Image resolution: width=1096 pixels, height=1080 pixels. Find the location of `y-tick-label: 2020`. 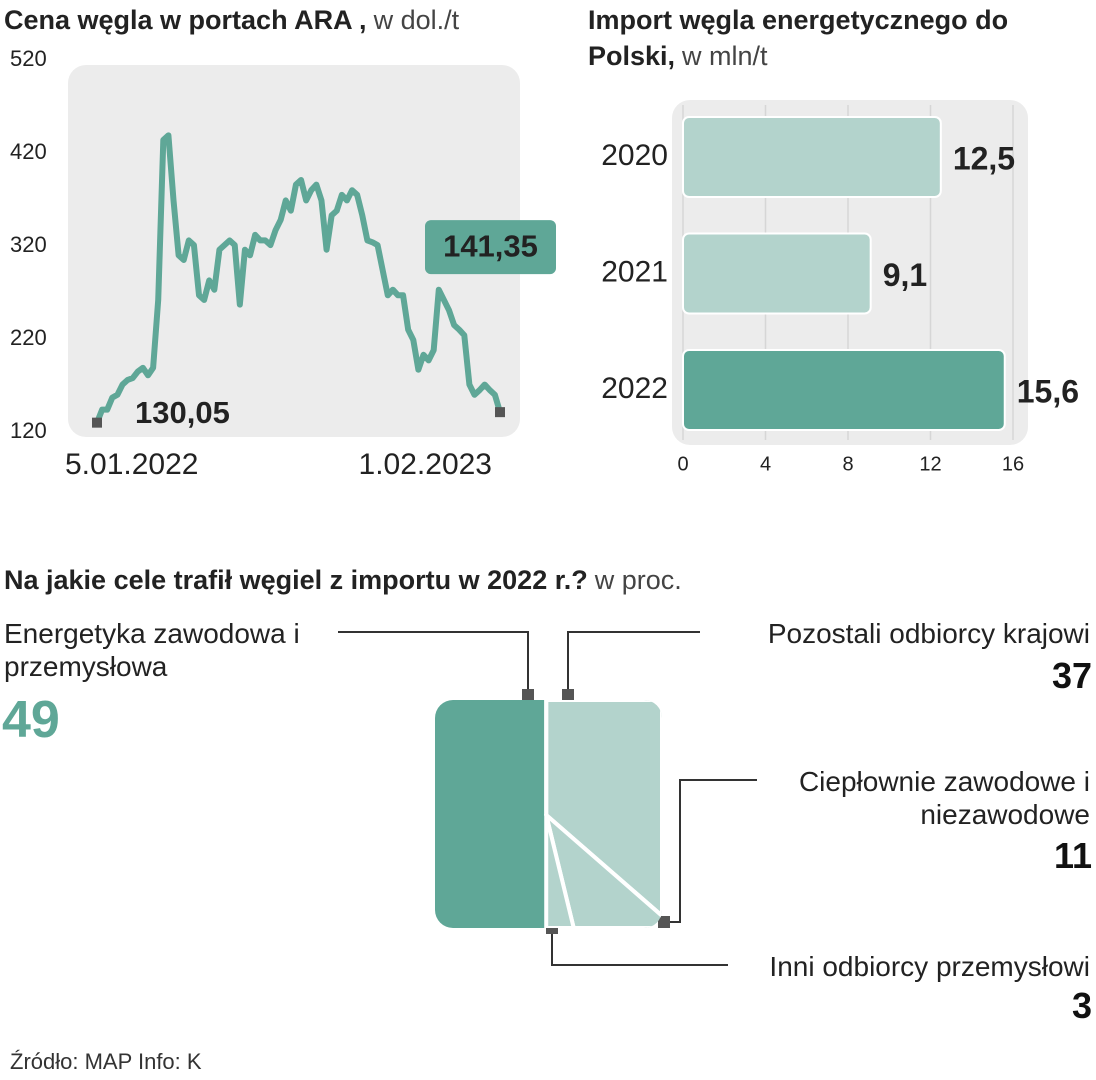

y-tick-label: 2020 is located at coordinates (634, 155).